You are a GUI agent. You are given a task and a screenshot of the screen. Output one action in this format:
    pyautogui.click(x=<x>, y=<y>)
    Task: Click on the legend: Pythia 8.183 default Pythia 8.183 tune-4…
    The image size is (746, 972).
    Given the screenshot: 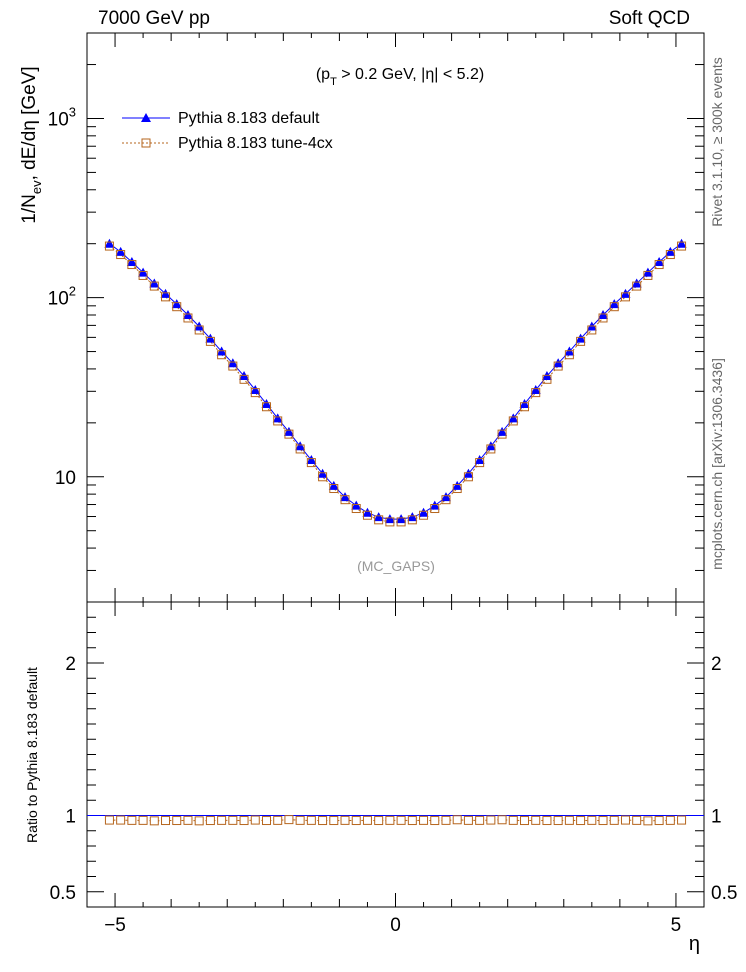 What is the action you would take?
    pyautogui.click(x=227, y=131)
    